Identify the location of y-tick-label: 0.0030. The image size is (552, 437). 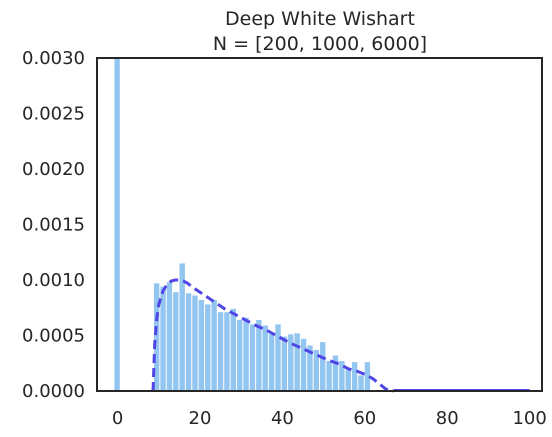
(53, 58).